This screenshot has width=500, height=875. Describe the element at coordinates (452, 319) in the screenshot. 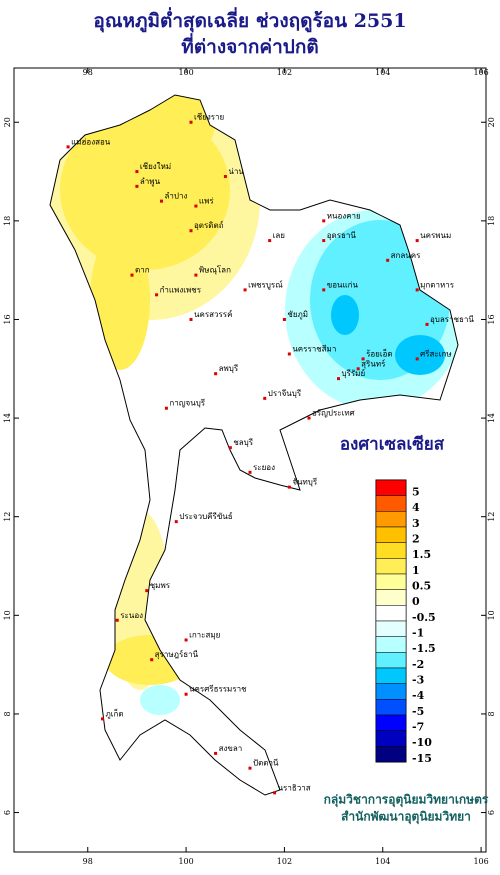

I see `place-label: อุบลราชธานี` at that location.